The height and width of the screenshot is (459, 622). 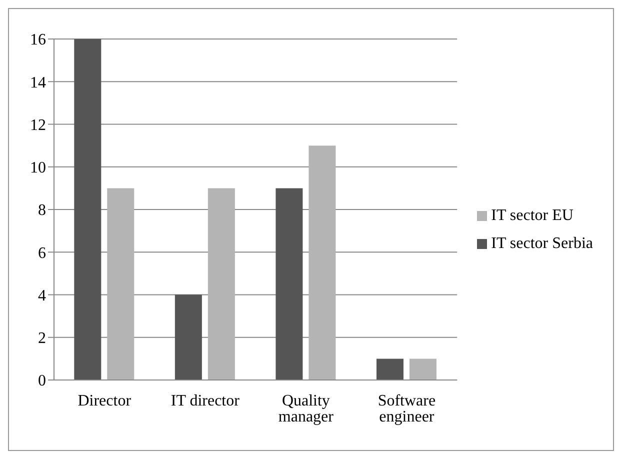 I want to click on y-tick-label: 8, so click(x=42, y=211).